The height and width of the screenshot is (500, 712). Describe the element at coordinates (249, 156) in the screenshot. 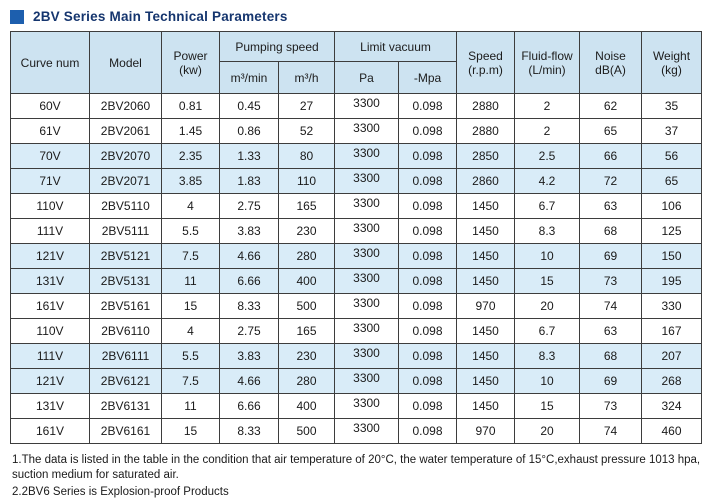

I see `table-cell: 1.33` at that location.